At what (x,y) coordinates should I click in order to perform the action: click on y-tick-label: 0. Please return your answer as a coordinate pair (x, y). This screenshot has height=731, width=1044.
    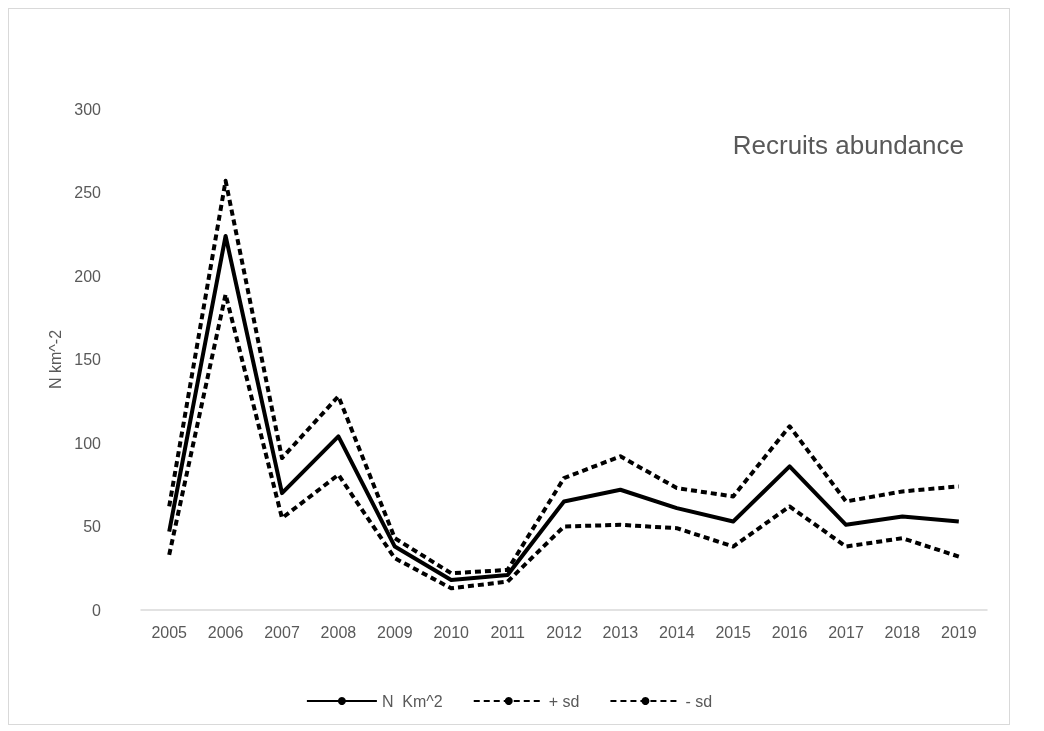
    Looking at the image, I should click on (97, 610).